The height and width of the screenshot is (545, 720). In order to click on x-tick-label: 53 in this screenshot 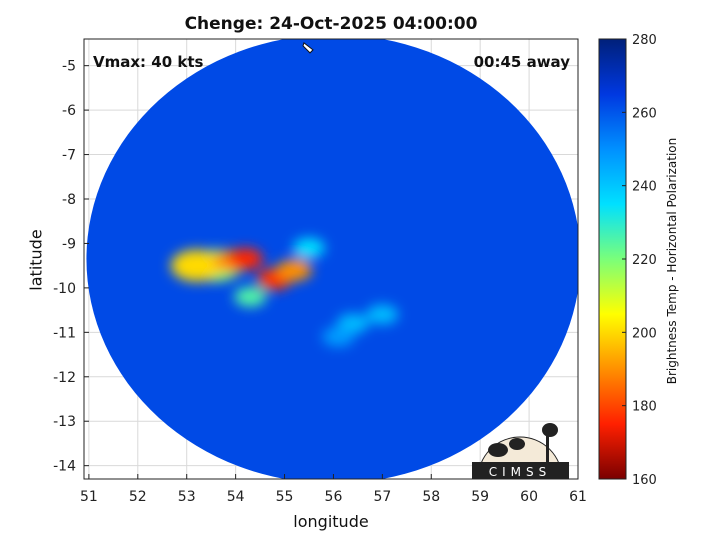, I will do `click(187, 497)`.